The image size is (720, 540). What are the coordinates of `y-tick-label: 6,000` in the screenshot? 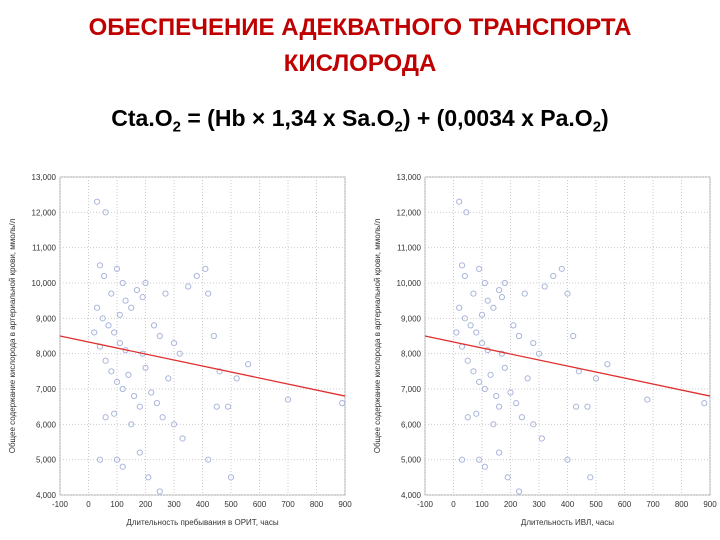 It's located at (411, 424).